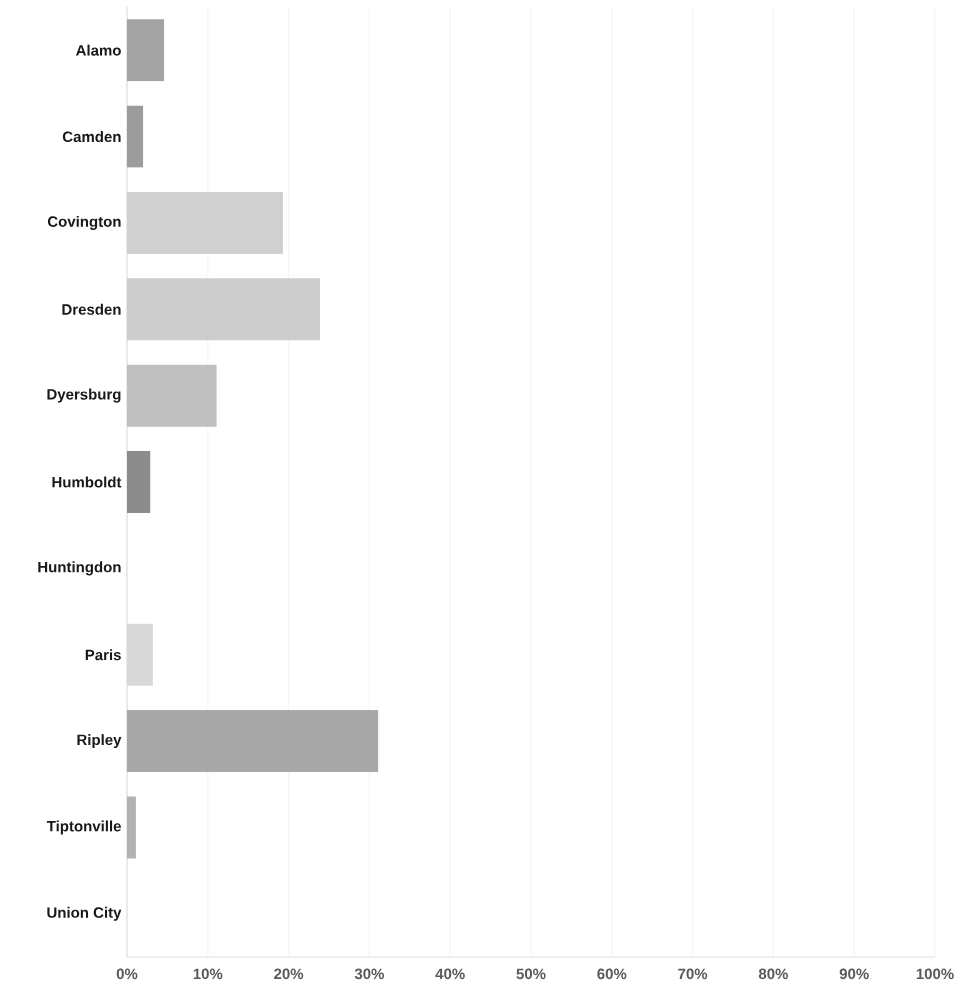 The width and height of the screenshot is (962, 1002). Describe the element at coordinates (91, 309) in the screenshot. I see `y-tick-label: Dresden` at that location.